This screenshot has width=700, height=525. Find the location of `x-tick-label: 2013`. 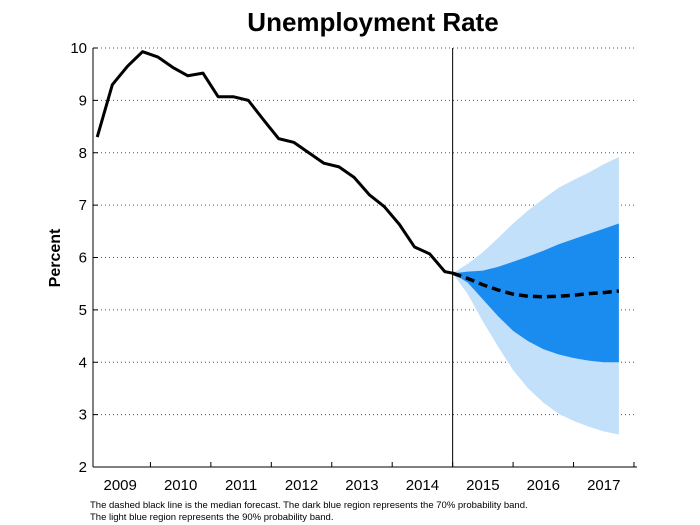

x-tick-label: 2013 is located at coordinates (361, 485).